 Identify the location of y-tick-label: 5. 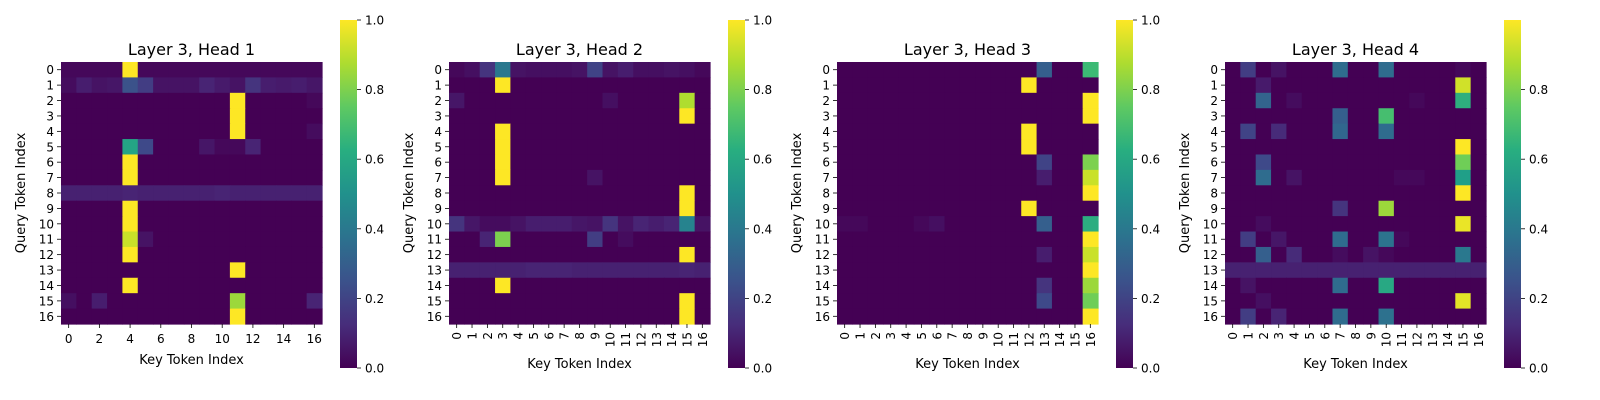
(826, 147).